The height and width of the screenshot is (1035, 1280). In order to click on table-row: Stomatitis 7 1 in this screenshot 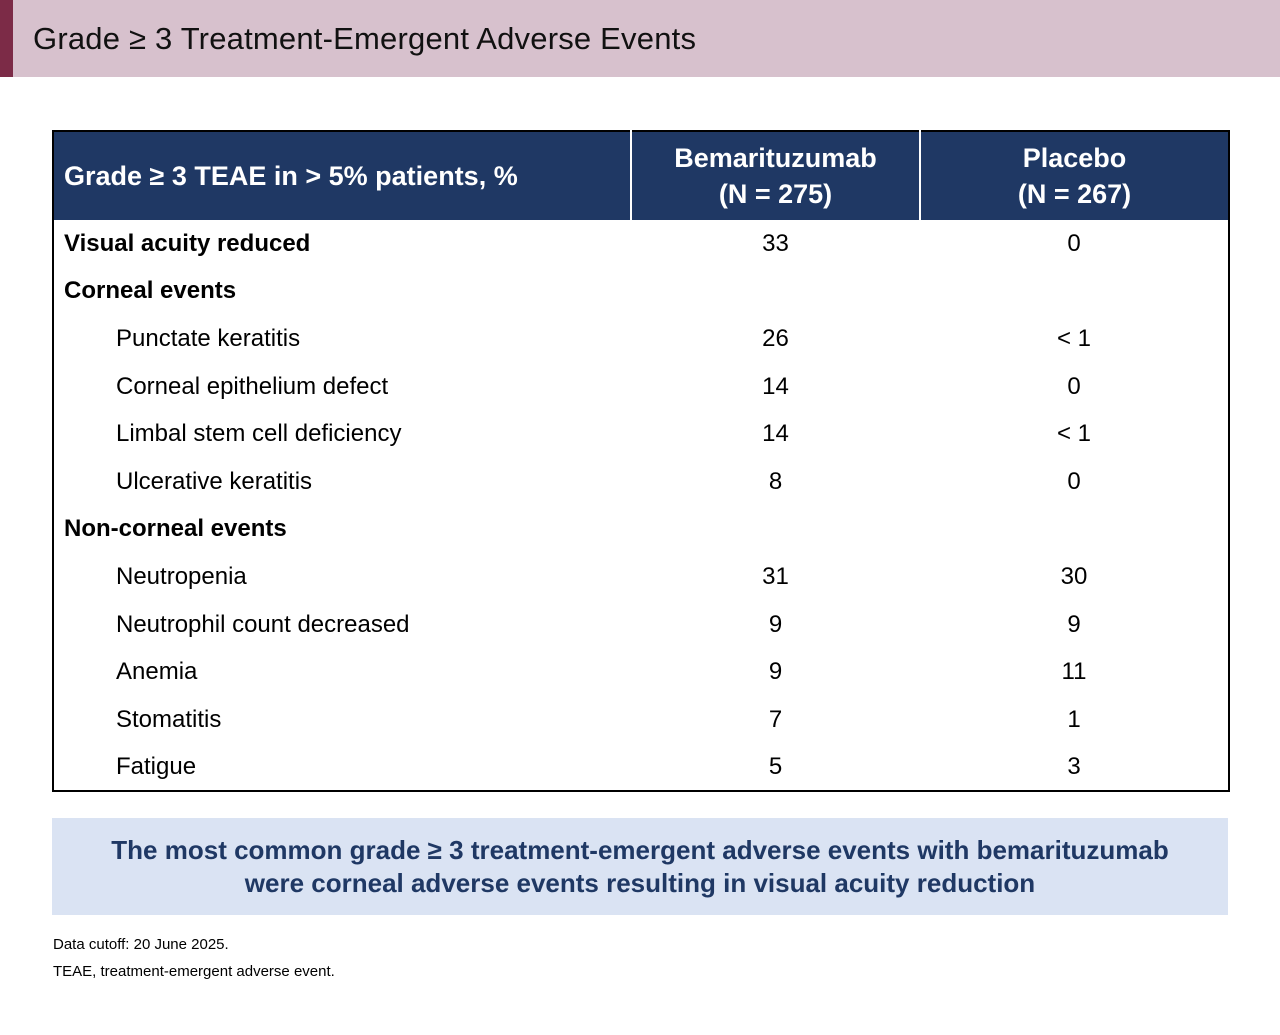, I will do `click(641, 720)`.